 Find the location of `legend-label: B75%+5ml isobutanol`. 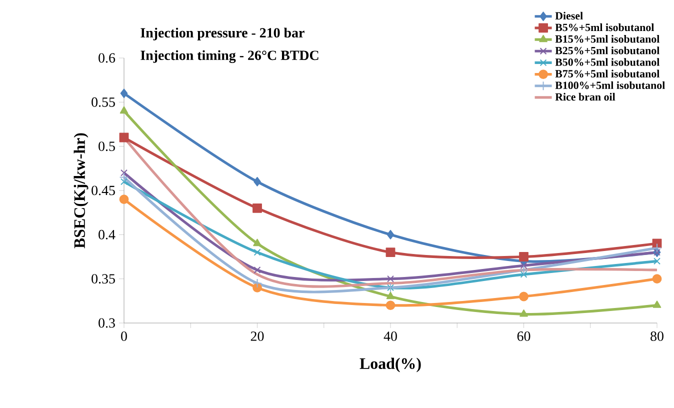

legend-label: B75%+5ml isobutanol is located at coordinates (607, 74).